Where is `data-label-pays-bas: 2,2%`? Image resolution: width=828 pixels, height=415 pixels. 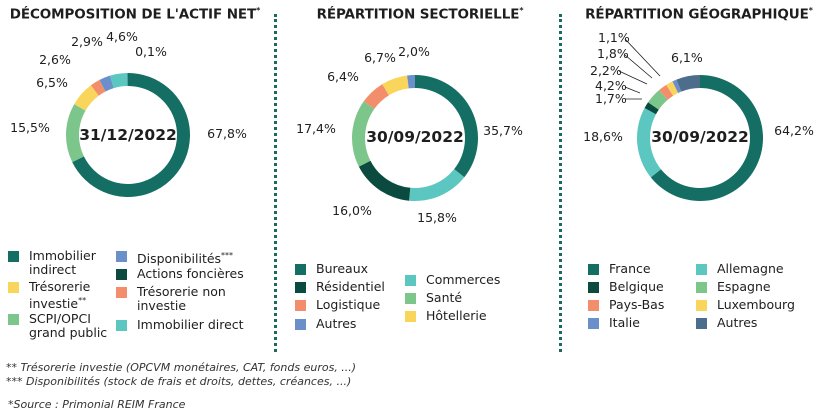
data-label-pays-bas: 2,2% is located at coordinates (606, 70).